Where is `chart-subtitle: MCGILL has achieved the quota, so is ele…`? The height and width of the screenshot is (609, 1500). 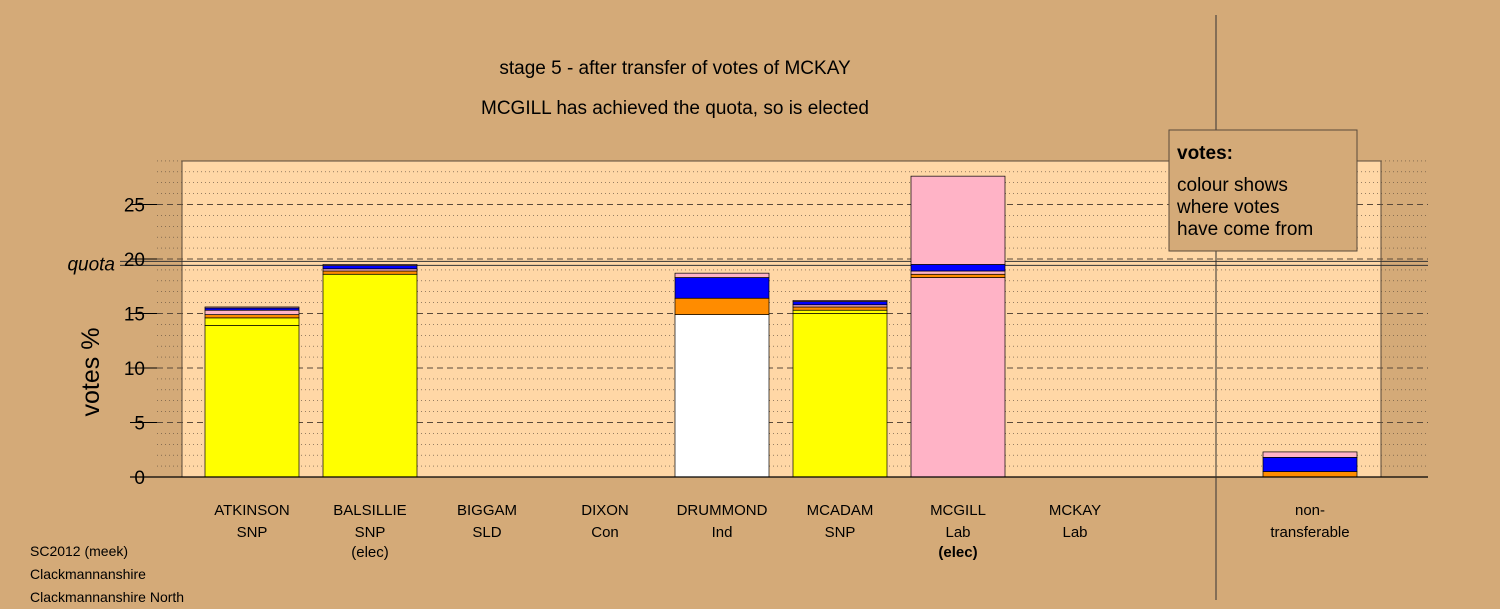 chart-subtitle: MCGILL has achieved the quota, so is ele… is located at coordinates (675, 108).